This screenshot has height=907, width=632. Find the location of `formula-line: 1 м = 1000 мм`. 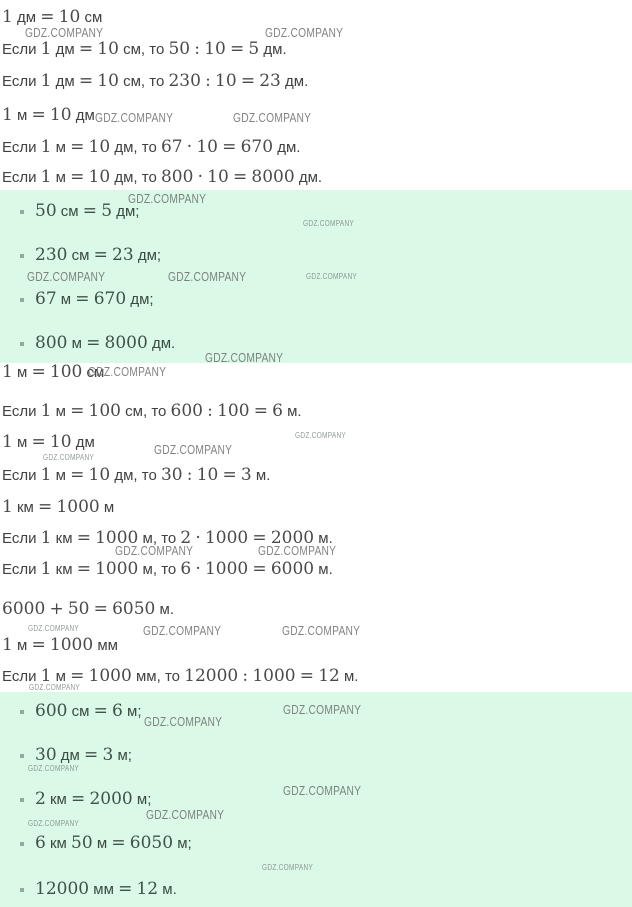

formula-line: 1 м = 1000 мм is located at coordinates (60, 645).